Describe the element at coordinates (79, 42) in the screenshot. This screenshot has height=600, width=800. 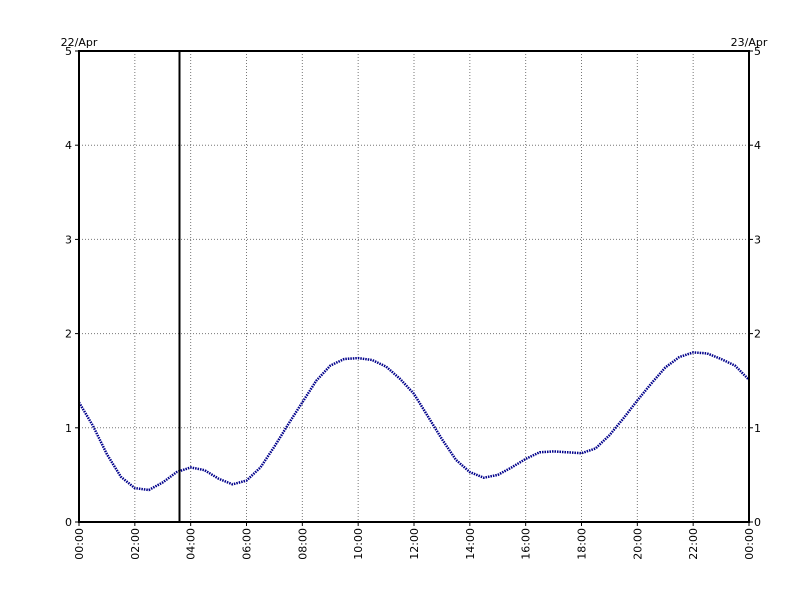
I see `start-date-label: 22/Apr` at that location.